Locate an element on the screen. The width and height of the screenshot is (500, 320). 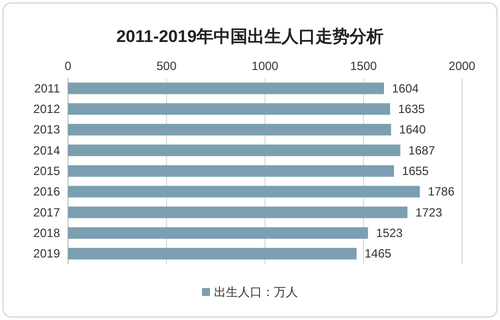
data-label: 1786 is located at coordinates (441, 191).